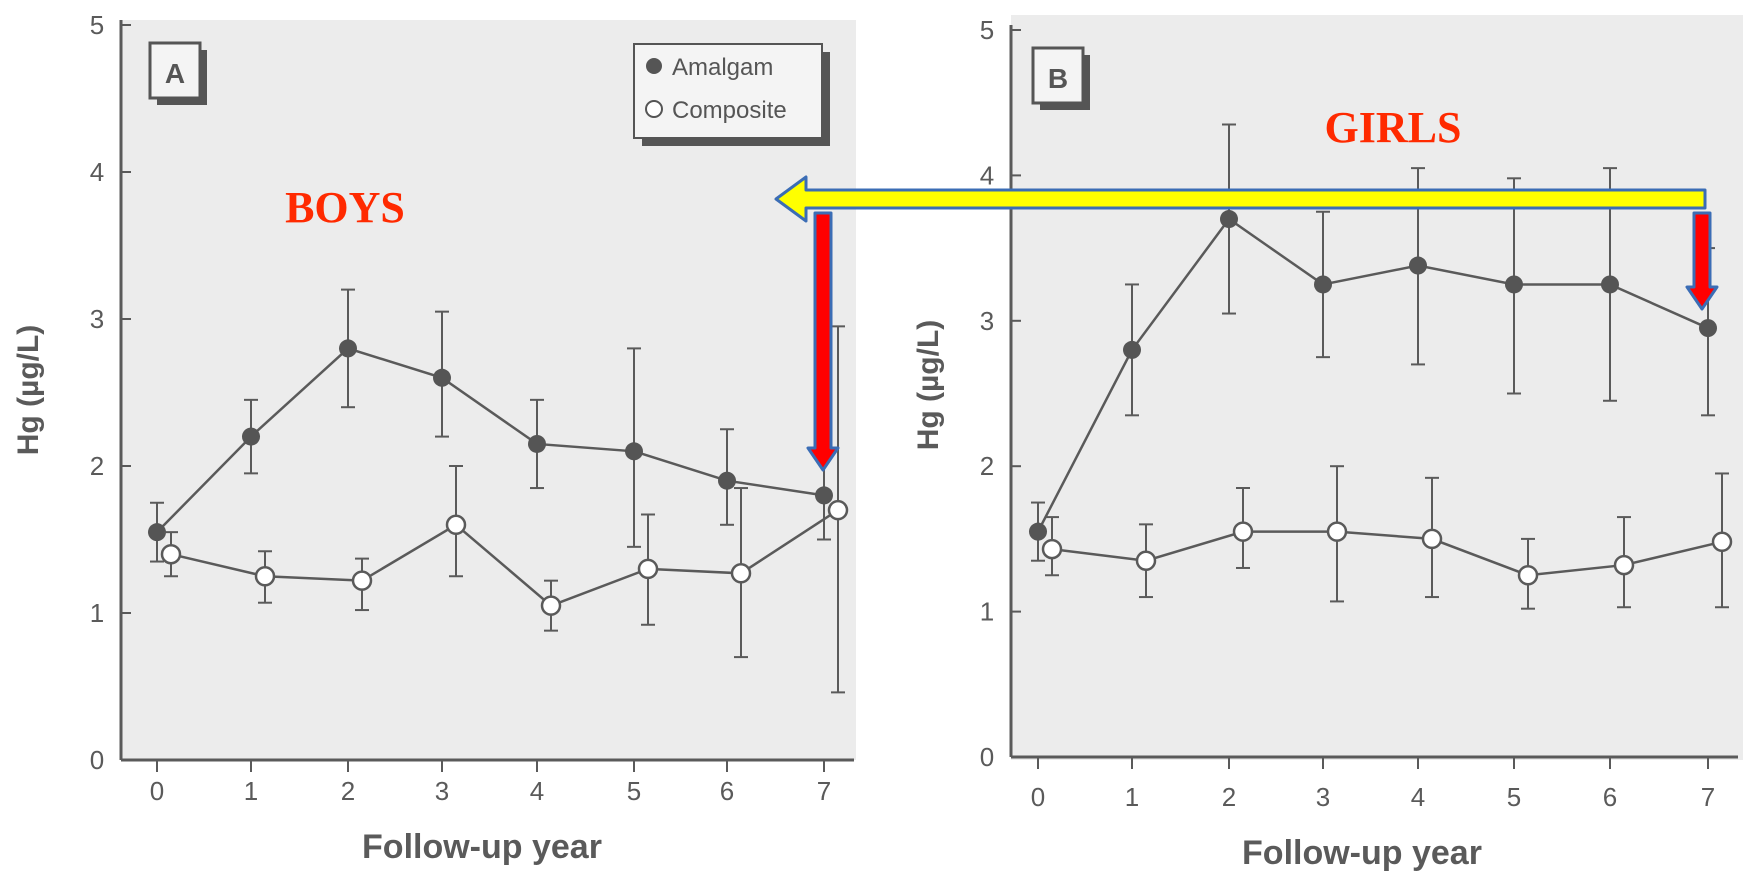 The height and width of the screenshot is (878, 1743). What do you see at coordinates (175, 73) in the screenshot?
I see `panel-a-label: A` at bounding box center [175, 73].